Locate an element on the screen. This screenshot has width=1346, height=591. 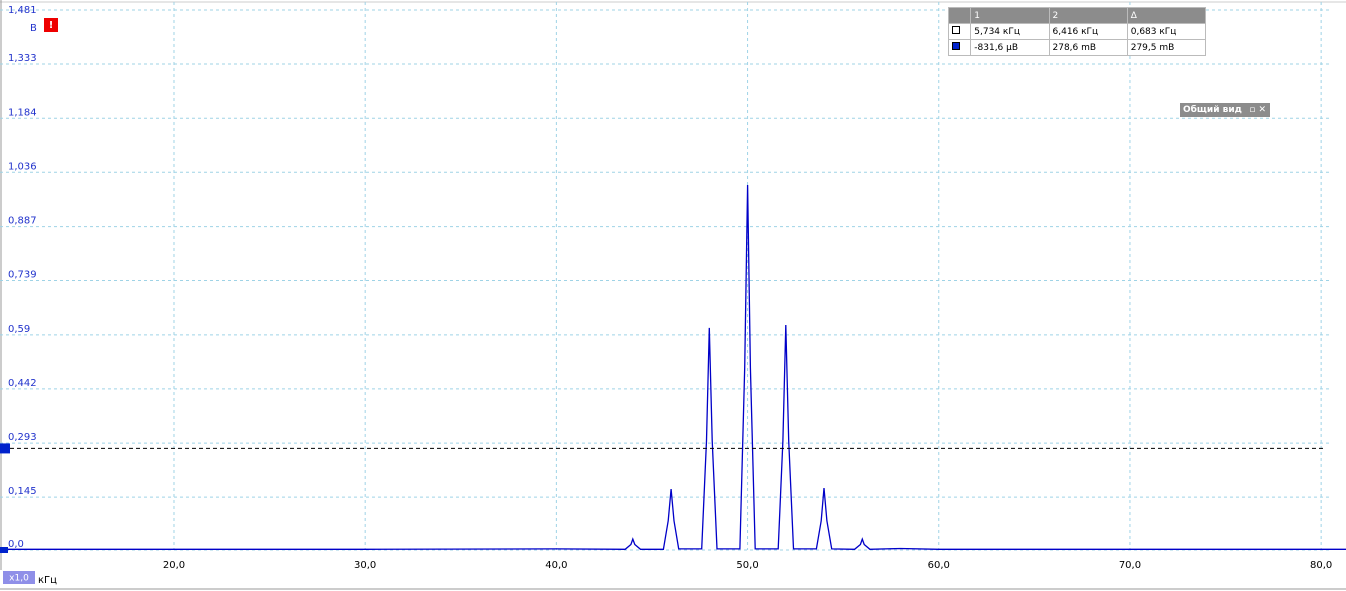
warning-text: ! is located at coordinates (51, 25).